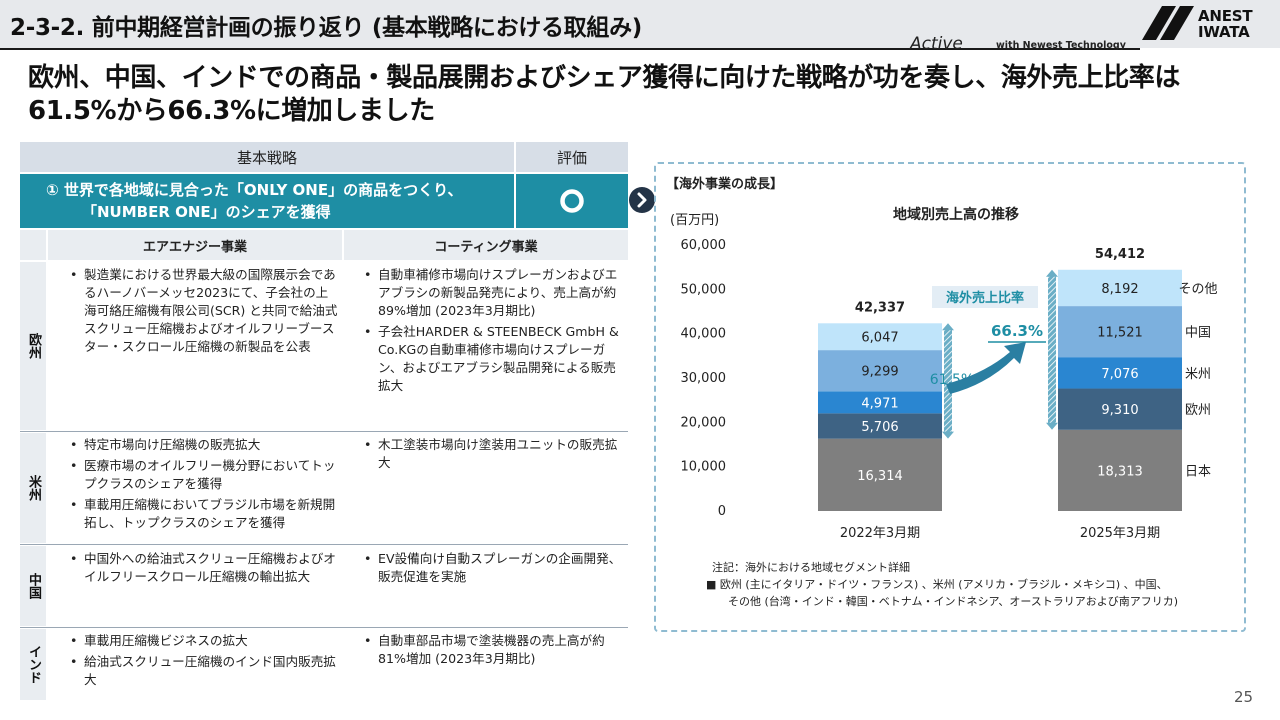 The height and width of the screenshot is (720, 1280). Describe the element at coordinates (33, 245) in the screenshot. I see `subheader-blank` at that location.